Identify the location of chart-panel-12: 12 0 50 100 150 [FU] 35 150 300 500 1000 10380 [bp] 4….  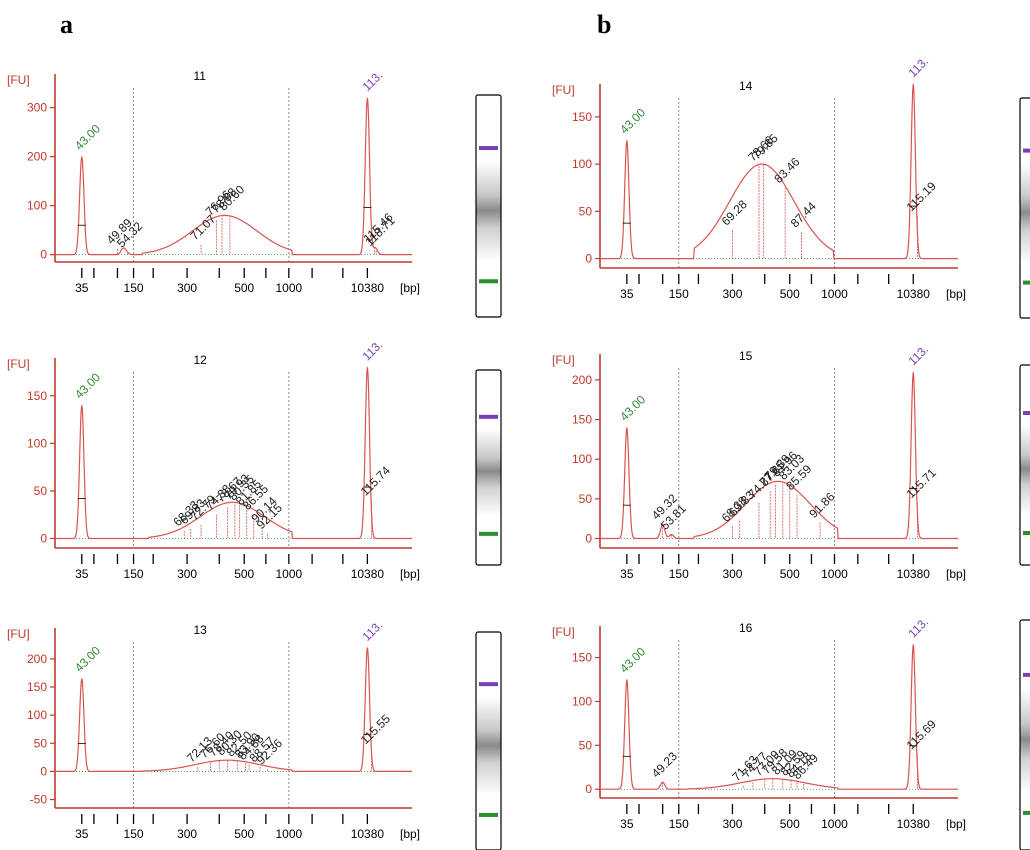
(254, 459).